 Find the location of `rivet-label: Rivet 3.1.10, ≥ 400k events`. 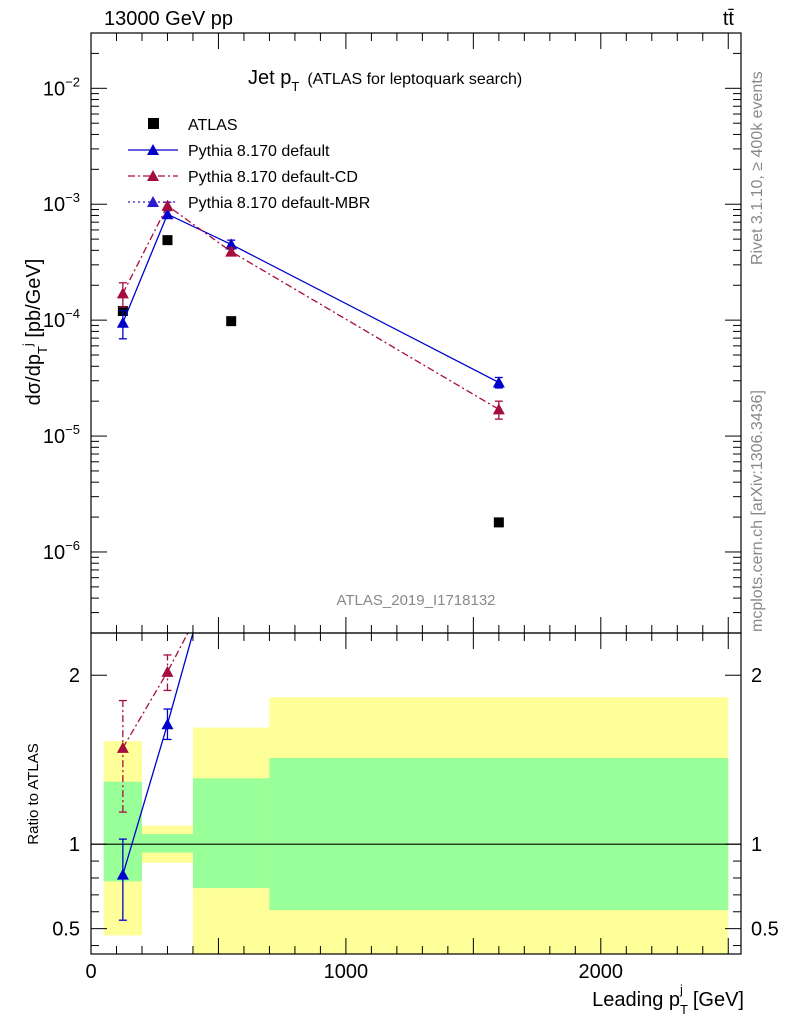

rivet-label: Rivet 3.1.10, ≥ 400k events is located at coordinates (757, 168).